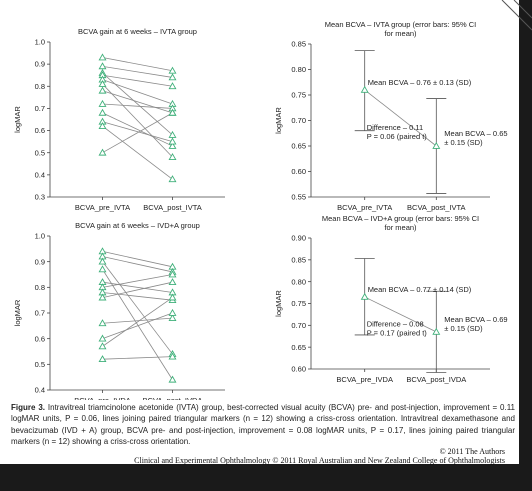 Image resolution: width=532 pixels, height=491 pixels. Describe the element at coordinates (420, 82) in the screenshot. I see `mean-pre-annotation: Mean BCVA – 0.76 ± 0.13 (SD)` at that location.